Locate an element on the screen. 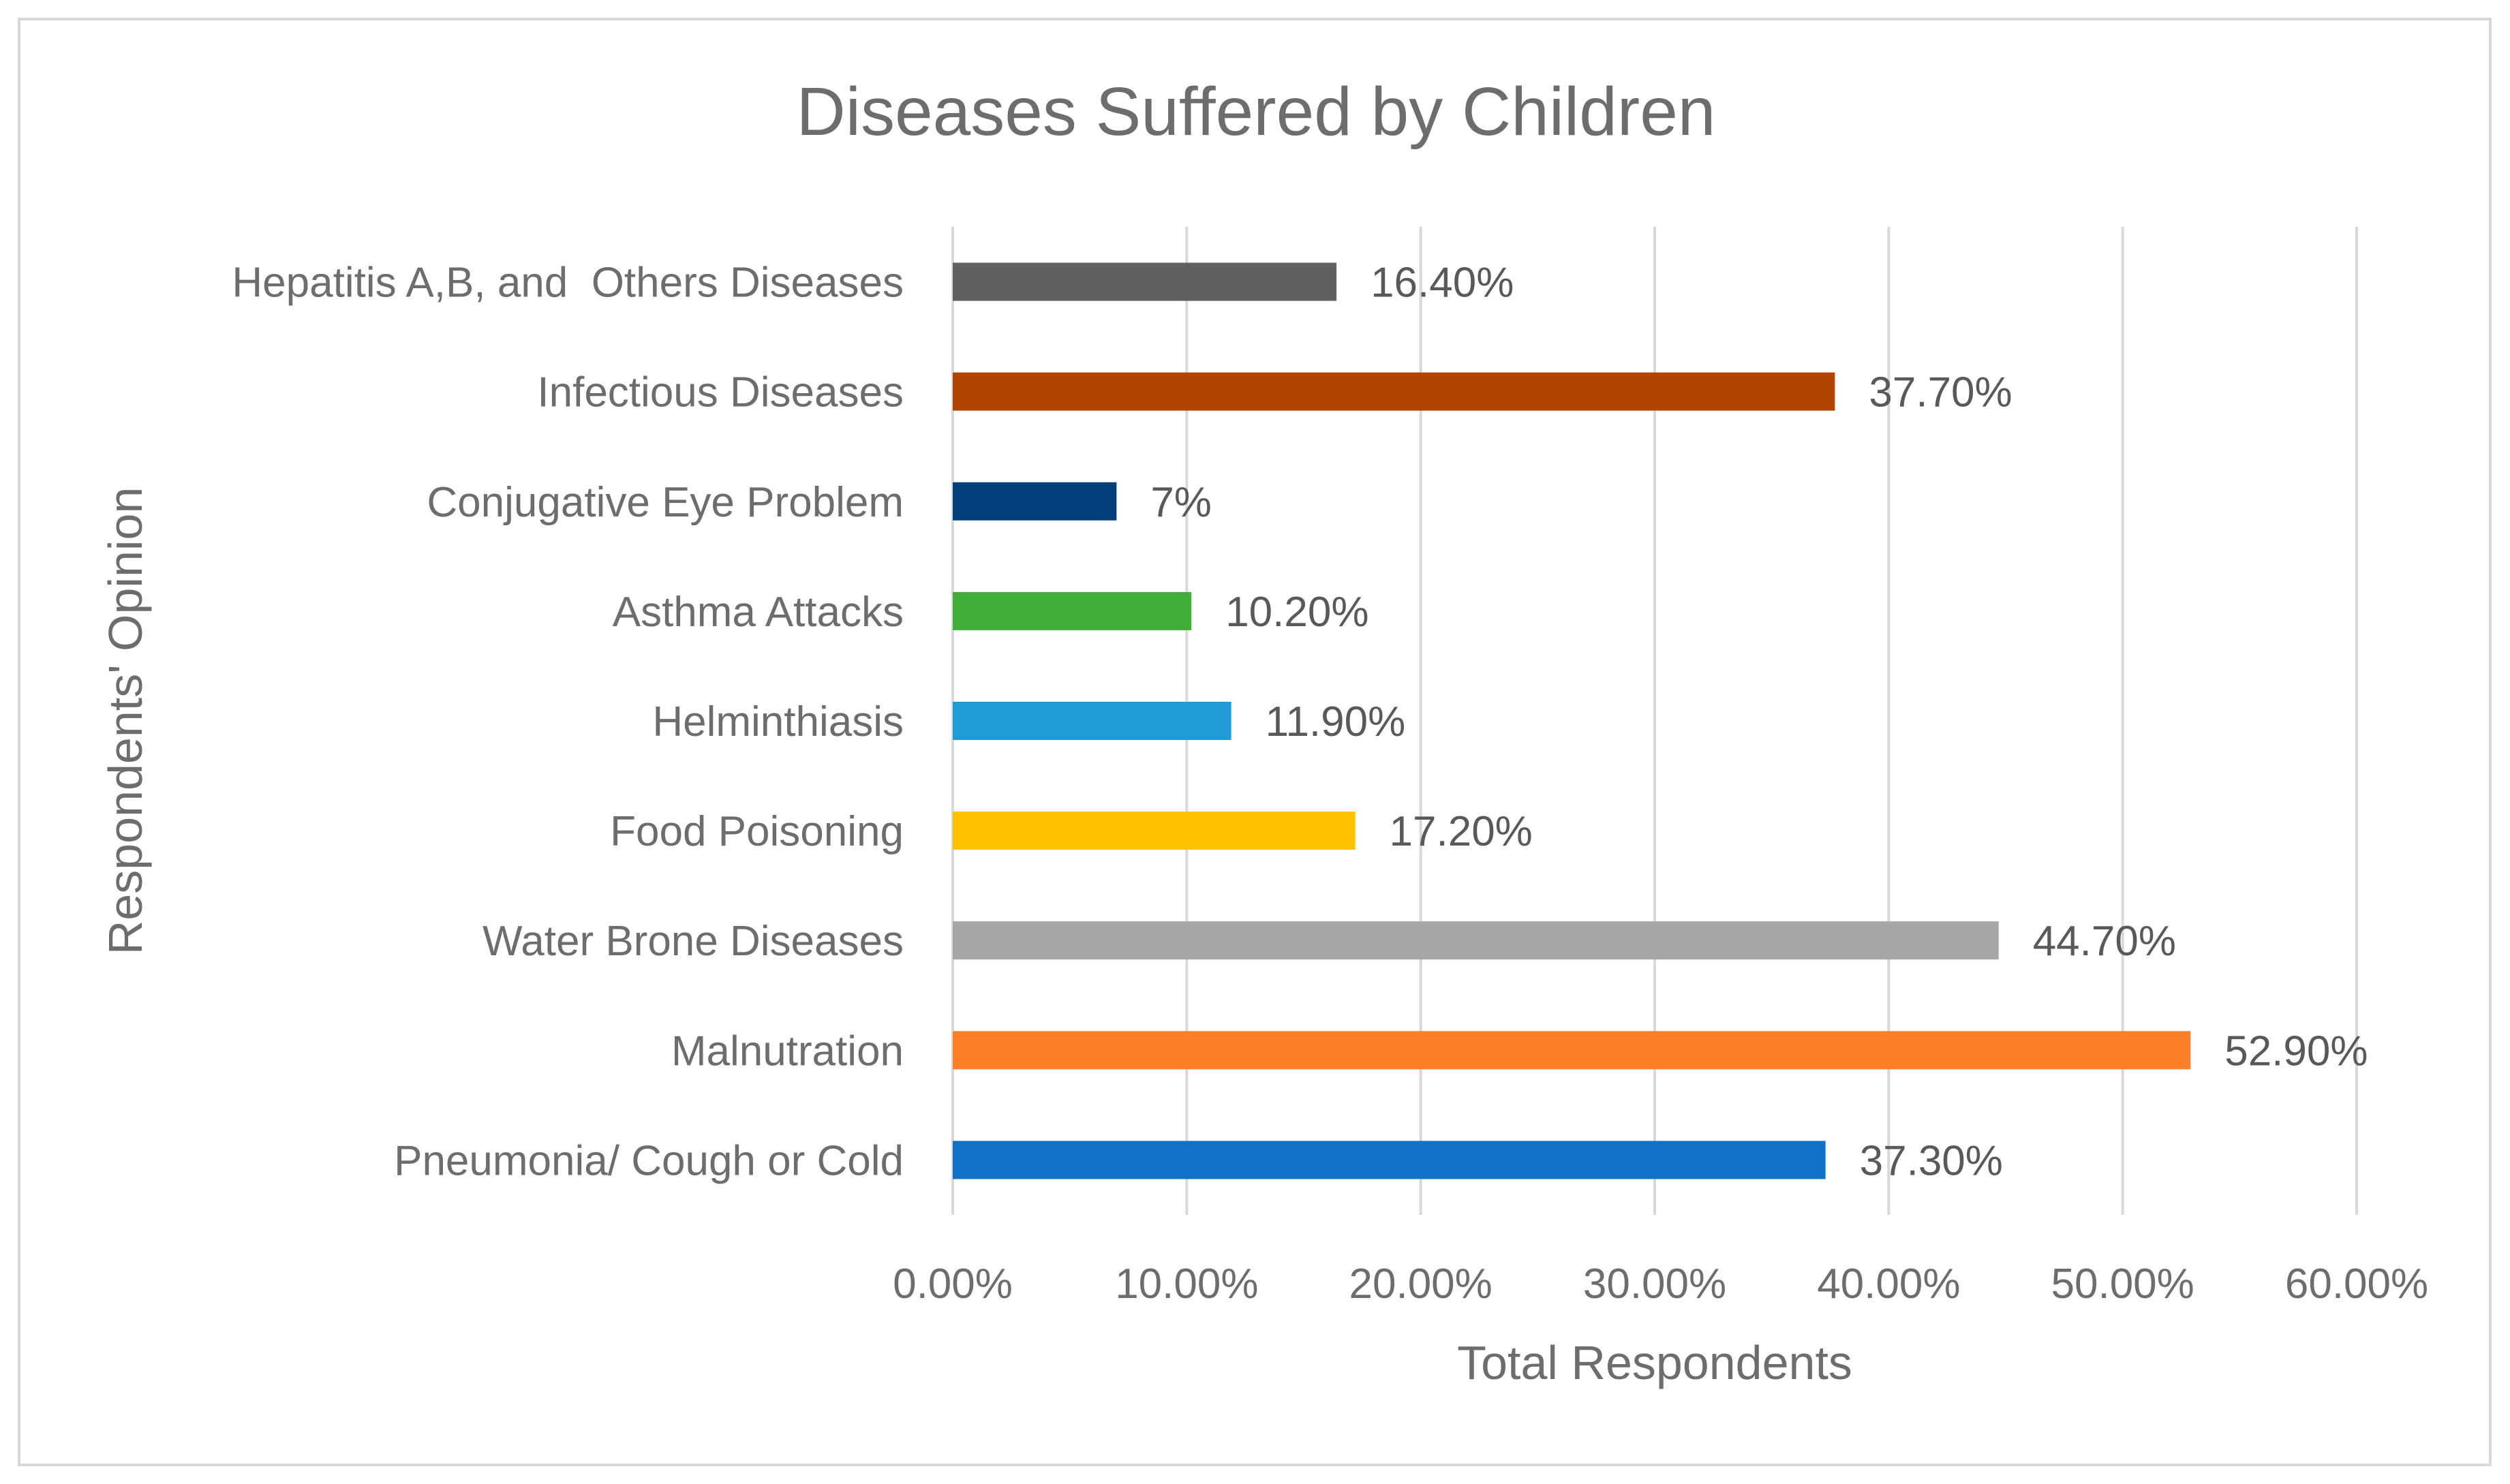 This screenshot has width=2510, height=1484. x-axis-title: Total Respondents is located at coordinates (1654, 1363).